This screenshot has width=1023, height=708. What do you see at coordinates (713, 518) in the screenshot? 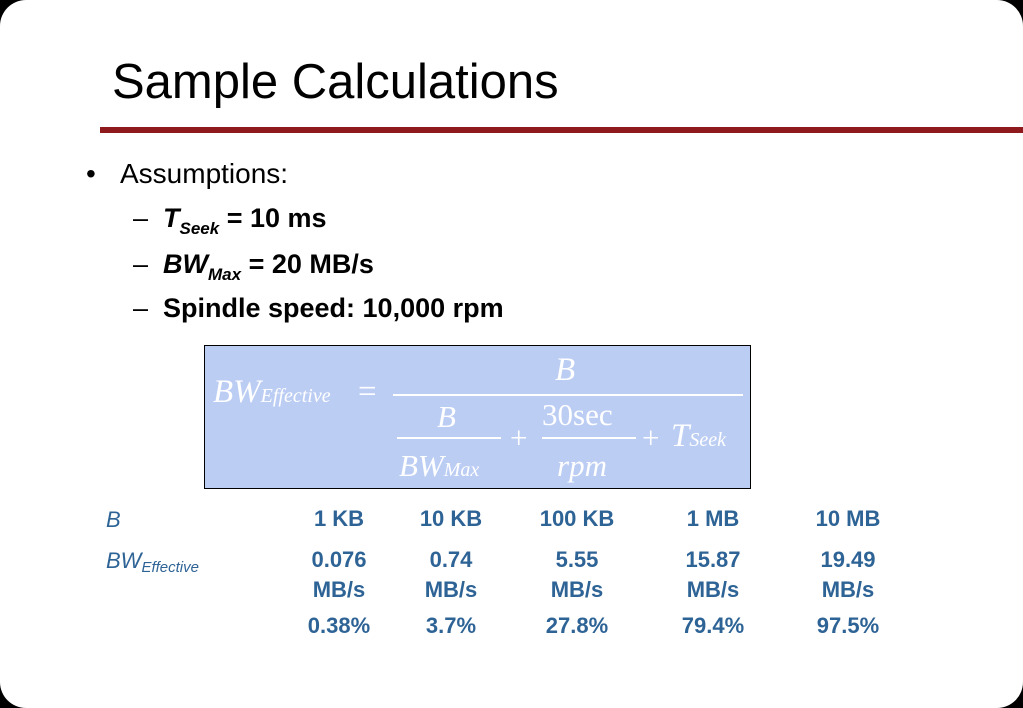
I see `cell-block-size: 1 MB` at bounding box center [713, 518].